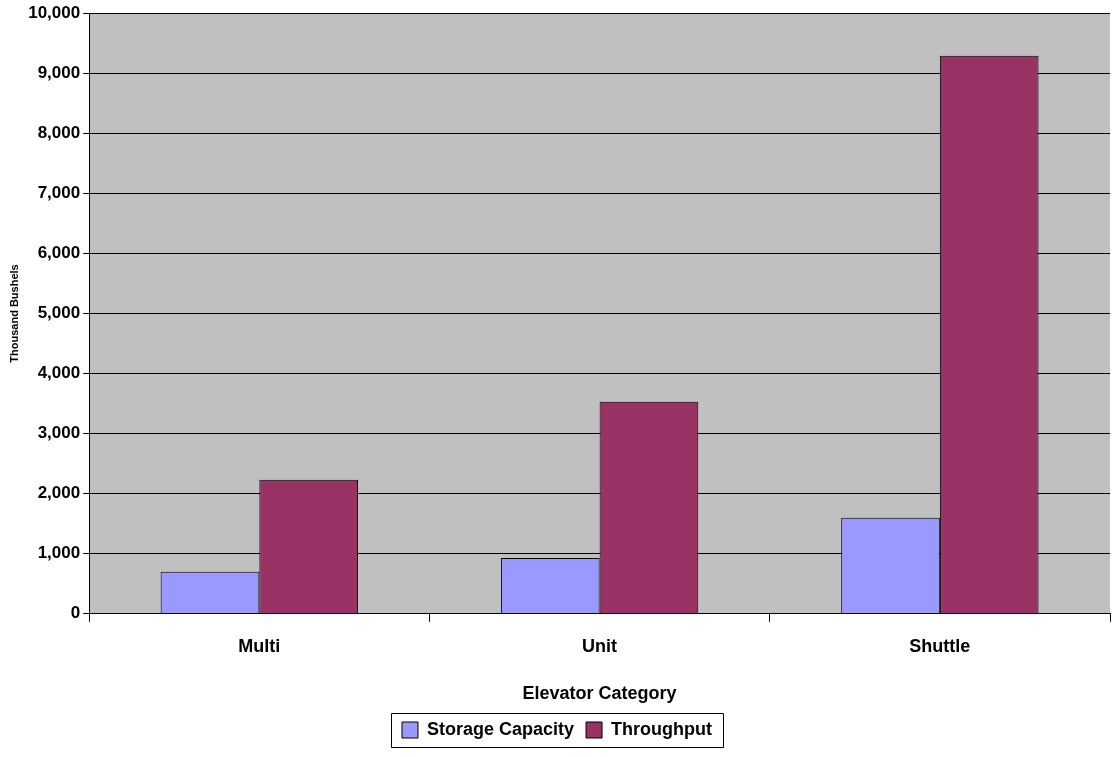  What do you see at coordinates (662, 728) in the screenshot?
I see `legend-label: Throughput` at bounding box center [662, 728].